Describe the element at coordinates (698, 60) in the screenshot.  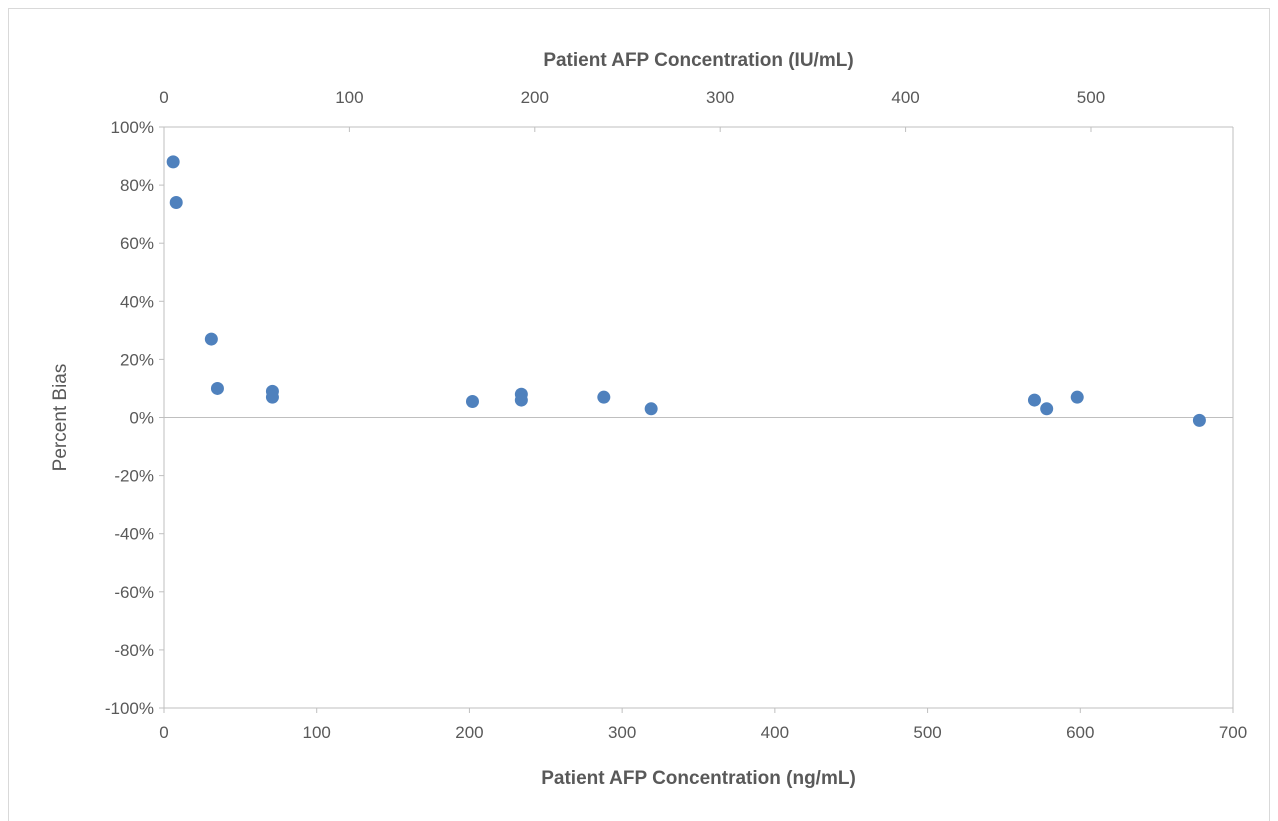
I see `x2-axis-title: Patient AFP Concentration (IU/mL)` at that location.